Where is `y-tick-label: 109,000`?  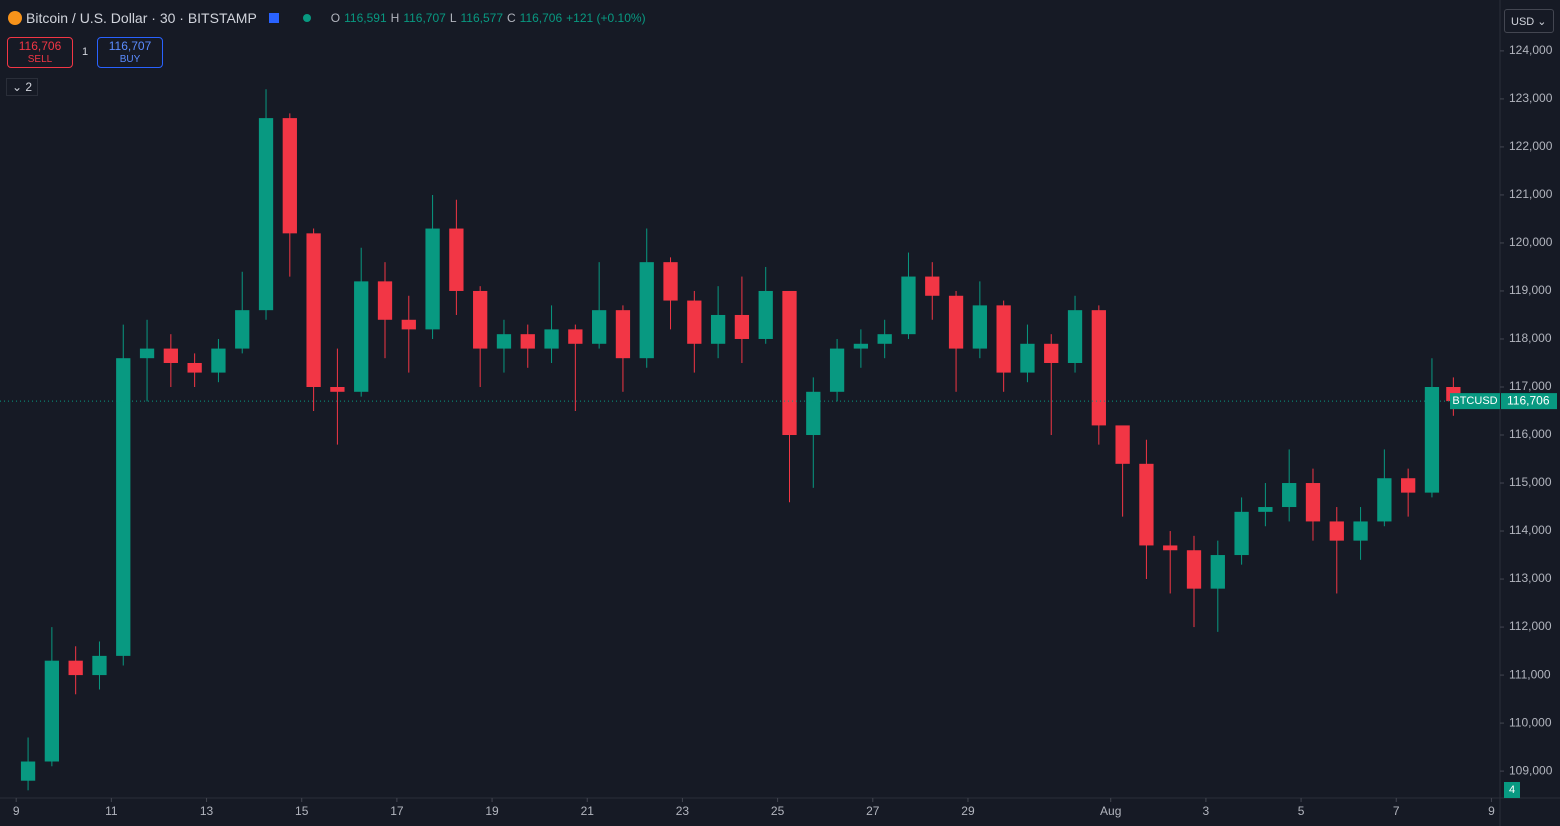
y-tick-label: 109,000 is located at coordinates (1531, 770).